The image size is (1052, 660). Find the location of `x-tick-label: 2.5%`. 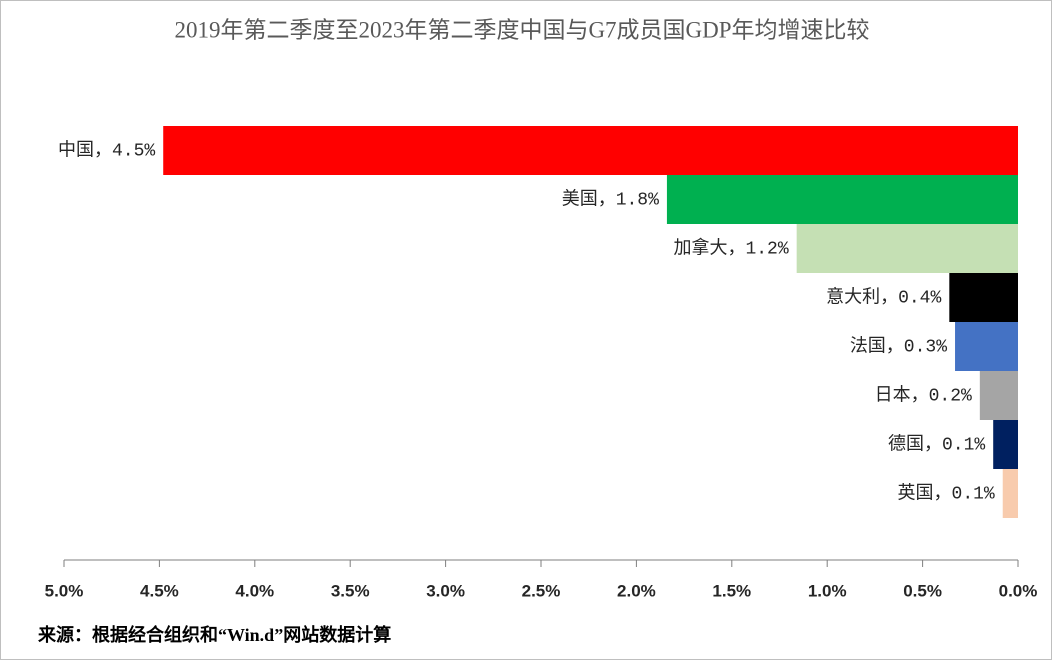

x-tick-label: 2.5% is located at coordinates (541, 590).